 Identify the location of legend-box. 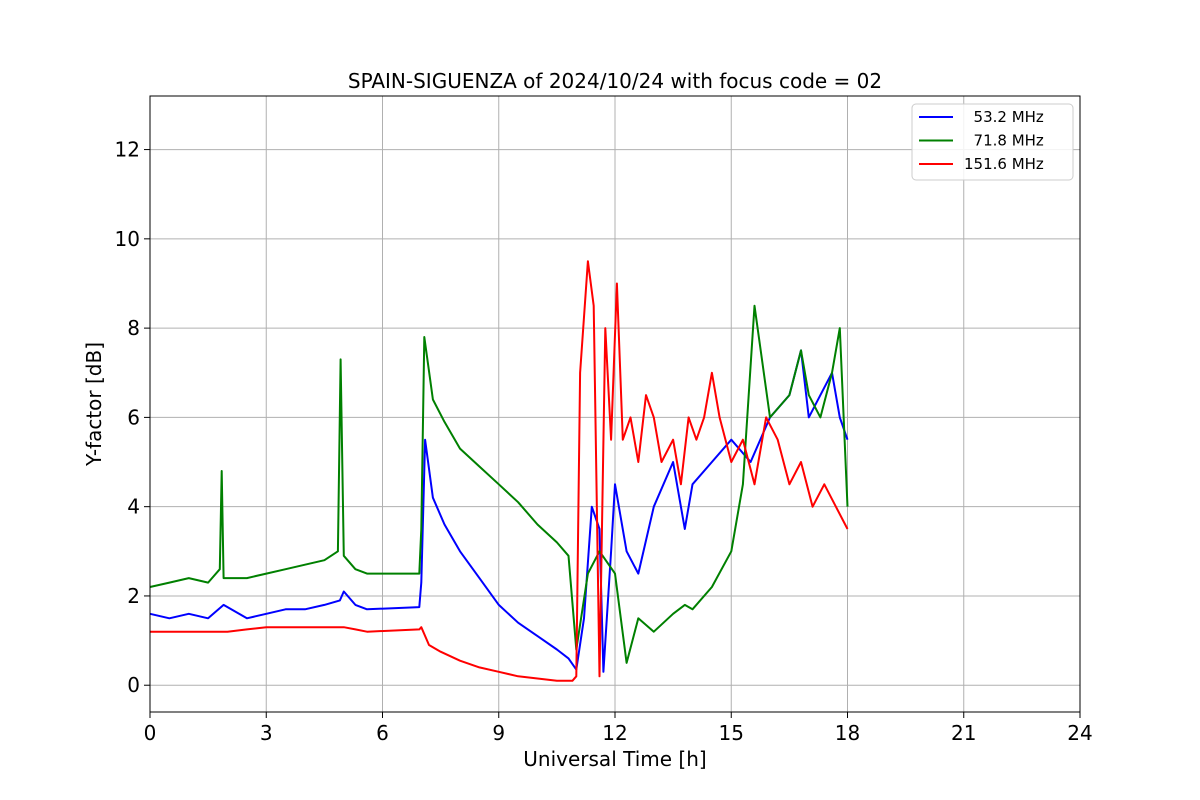
(992, 142).